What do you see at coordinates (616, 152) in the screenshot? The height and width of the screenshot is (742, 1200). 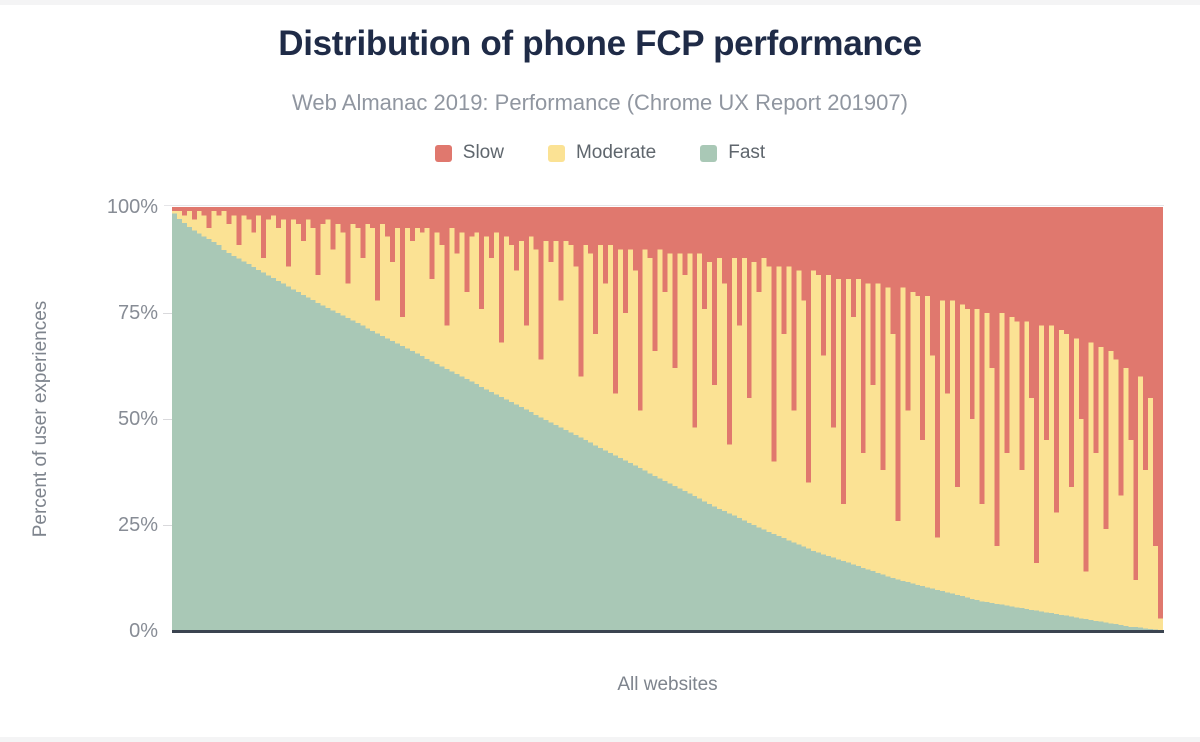 I see `legend-label-moderate: Moderate` at bounding box center [616, 152].